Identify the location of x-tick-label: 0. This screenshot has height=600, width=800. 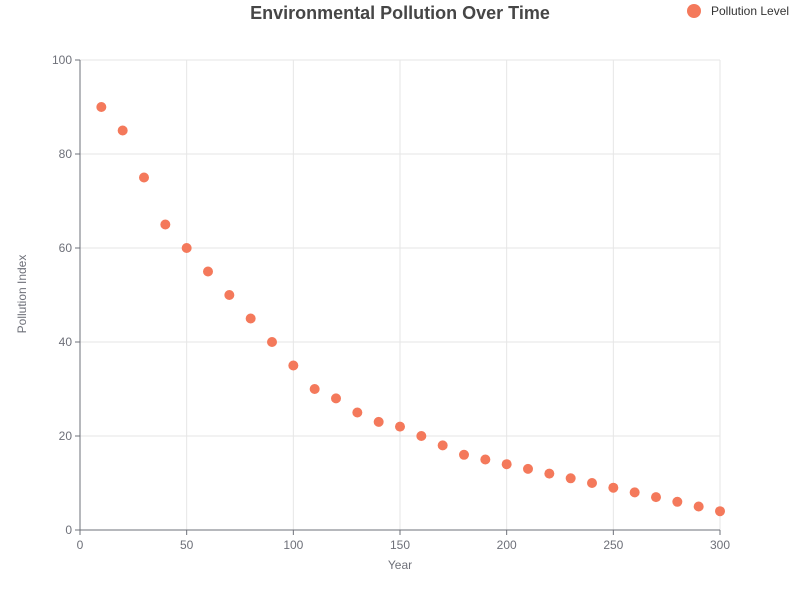
(80, 545).